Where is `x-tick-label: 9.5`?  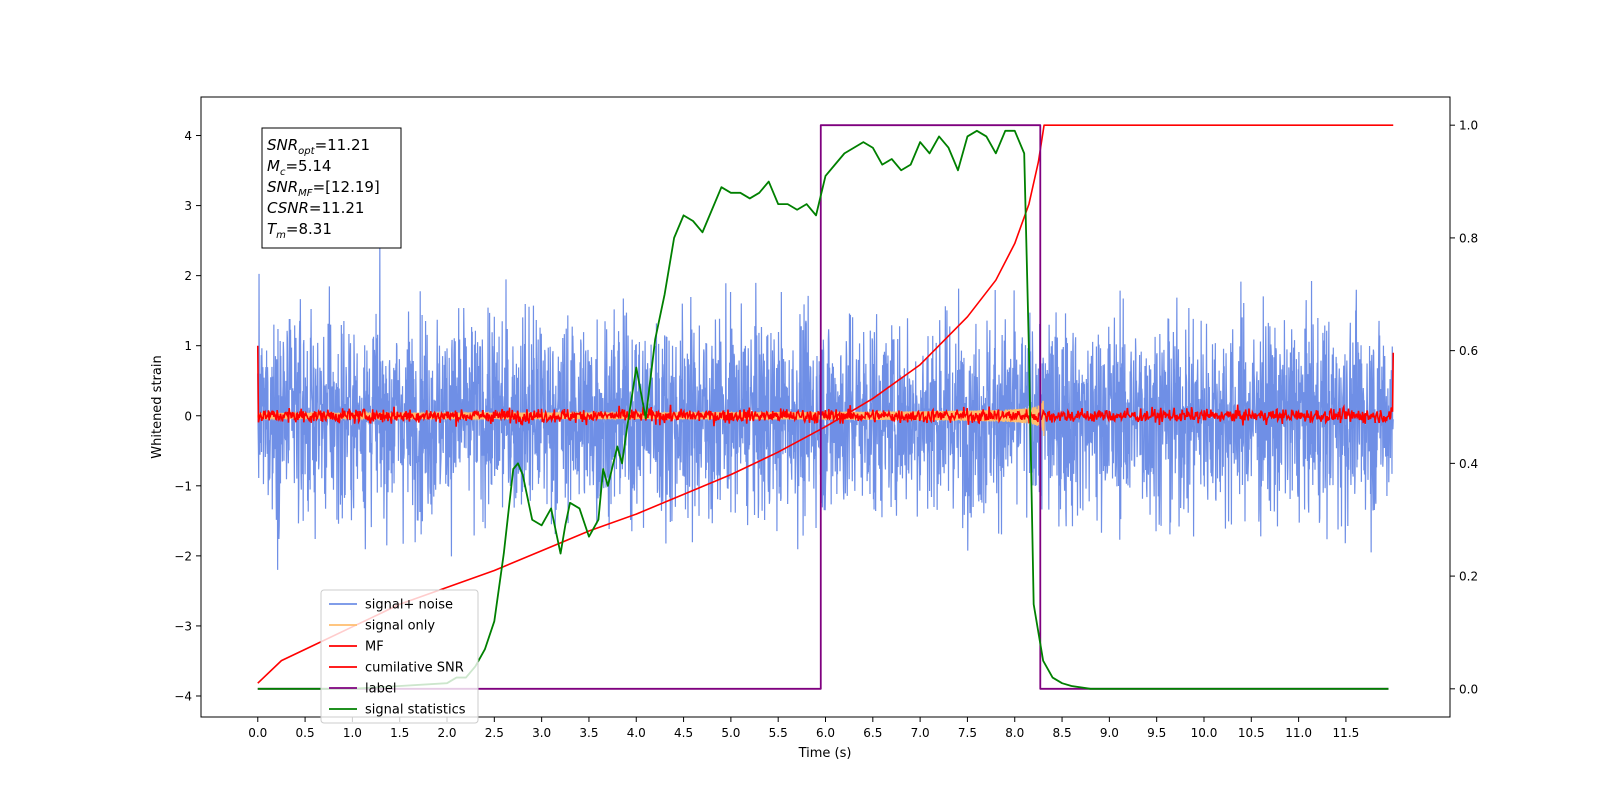 x-tick-label: 9.5 is located at coordinates (1156, 733).